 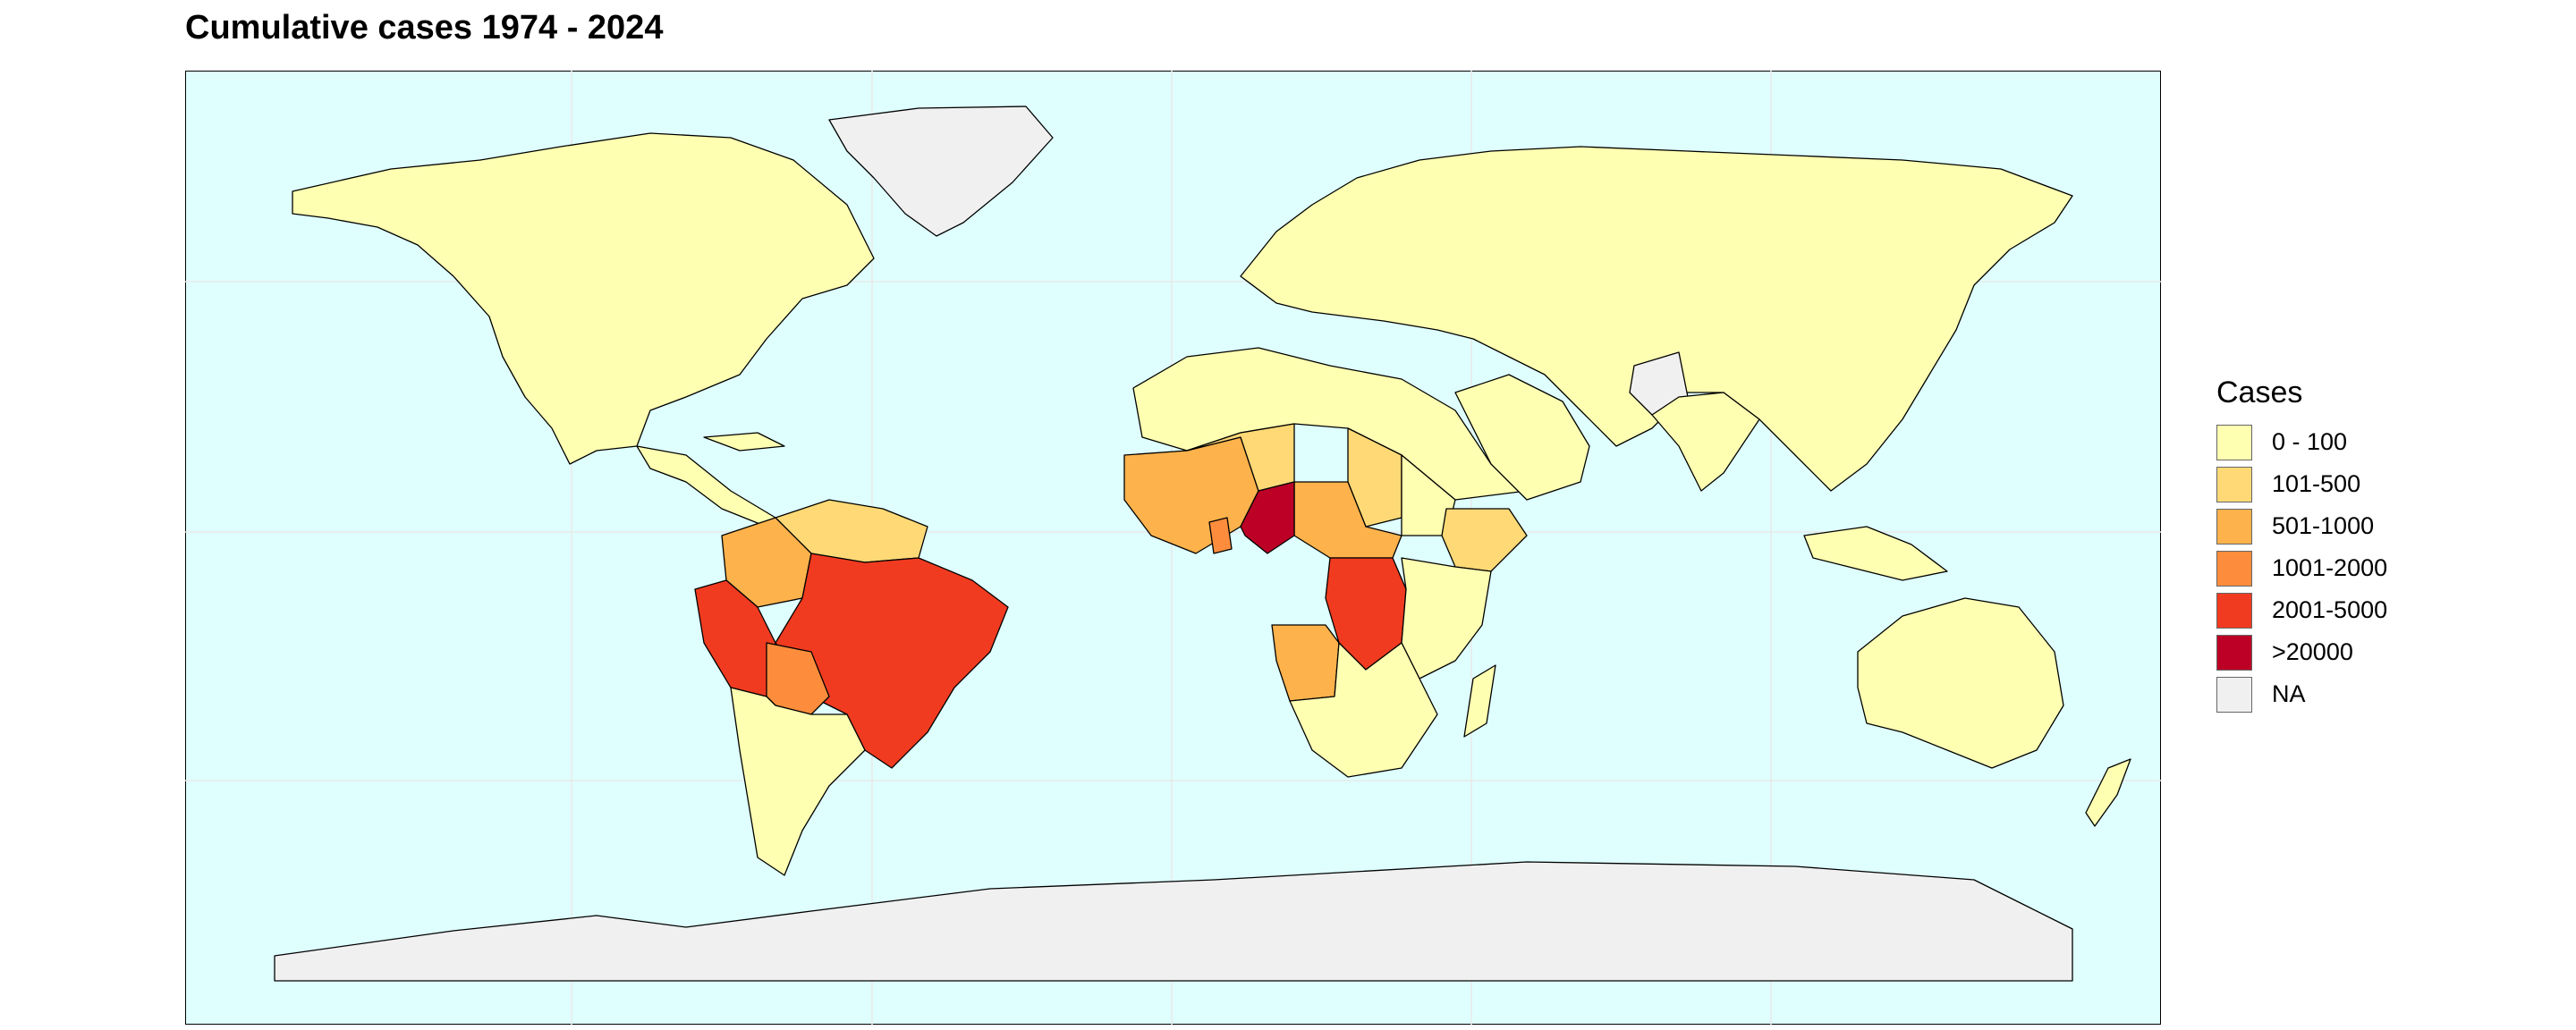 What do you see at coordinates (1875, 553) in the screenshot?
I see `region-southeast-asia` at bounding box center [1875, 553].